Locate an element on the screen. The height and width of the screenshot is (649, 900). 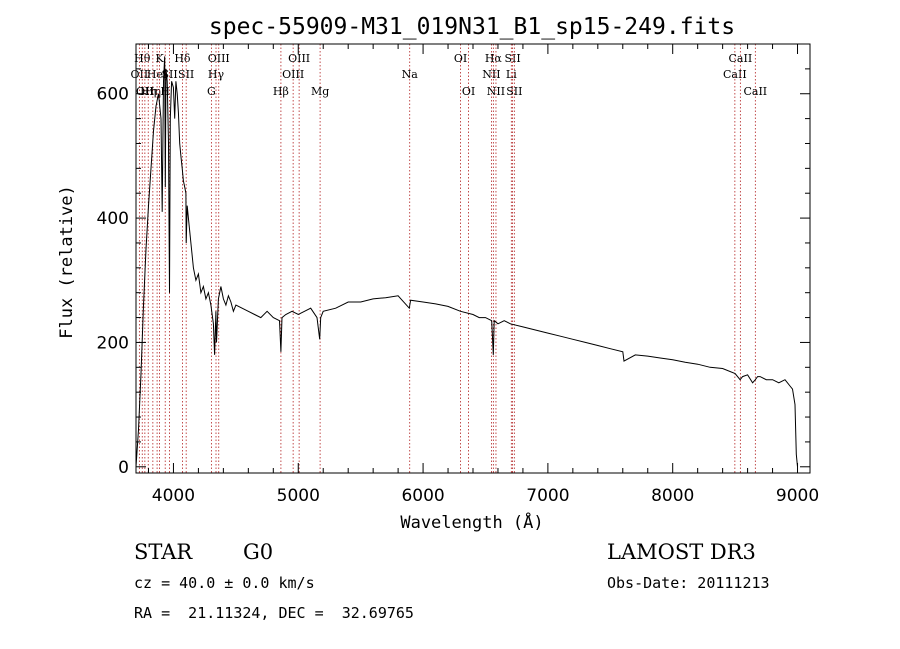
obs-date: Obs-Date: 20111213 is located at coordinates (688, 583).